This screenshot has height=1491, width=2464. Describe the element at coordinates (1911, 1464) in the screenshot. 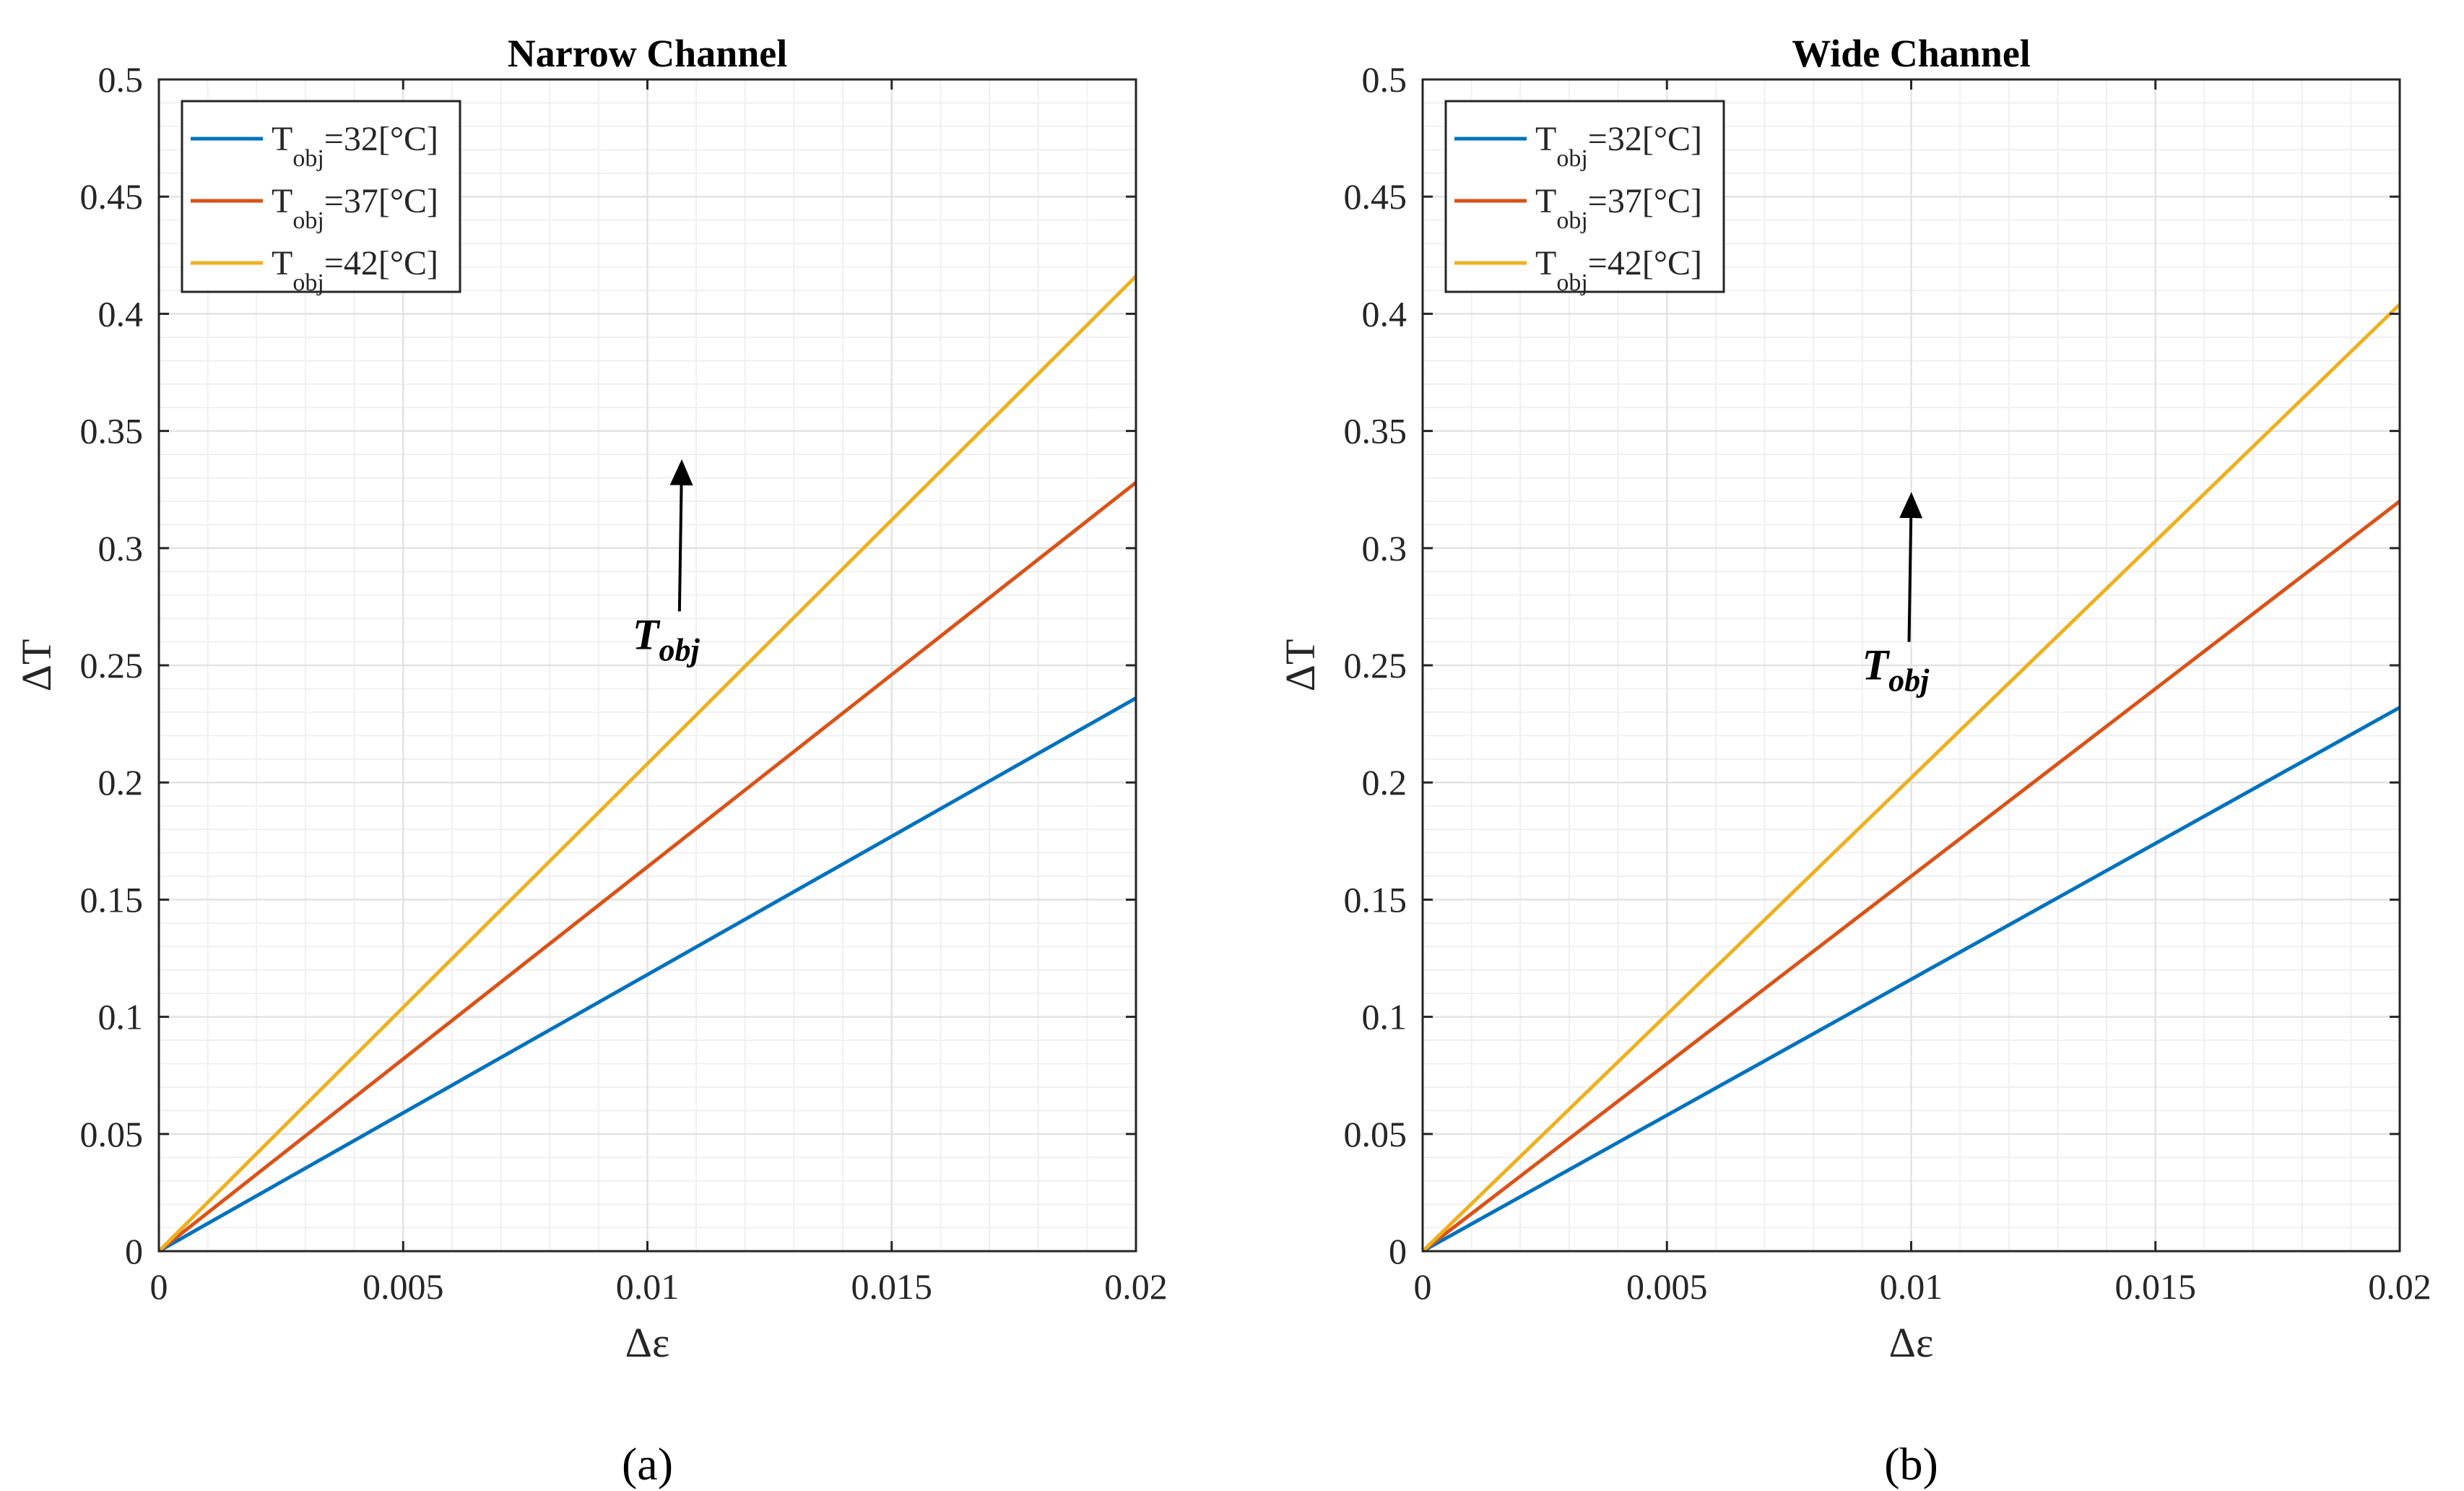

I see `panel-label: (b)` at that location.